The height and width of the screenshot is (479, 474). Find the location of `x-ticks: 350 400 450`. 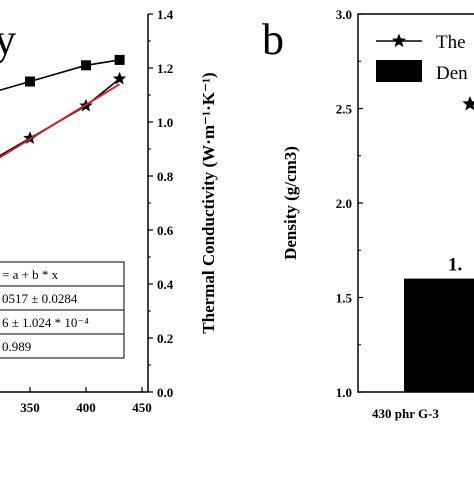

x-ticks: 350 400 450 is located at coordinates (86, 401).